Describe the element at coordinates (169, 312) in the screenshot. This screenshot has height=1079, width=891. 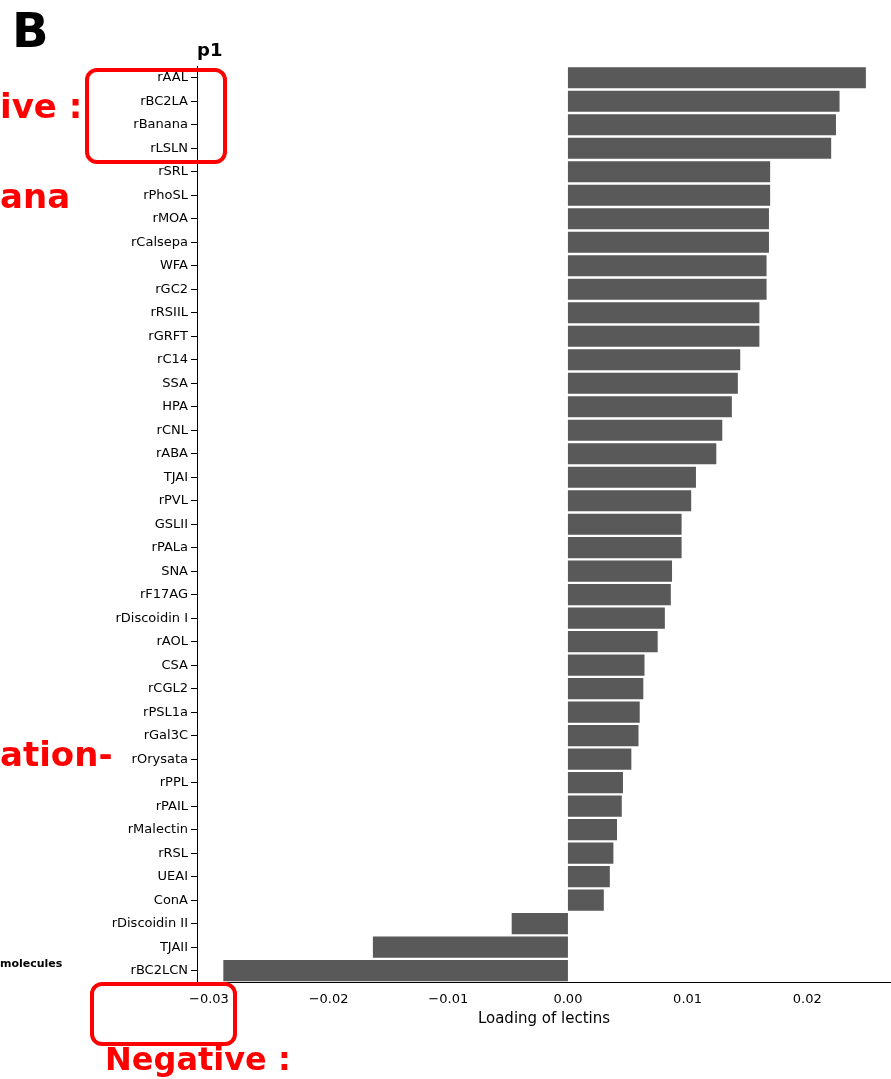
I see `y-tick-label: rRSIIL` at that location.